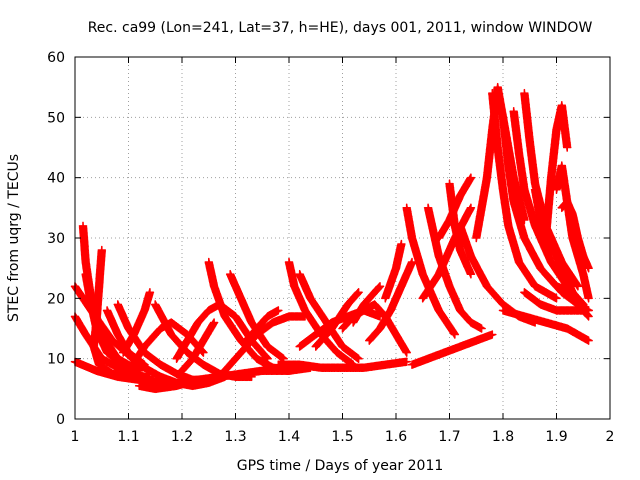 The width and height of the screenshot is (640, 480). I want to click on y-tick-label: 40, so click(56, 179).